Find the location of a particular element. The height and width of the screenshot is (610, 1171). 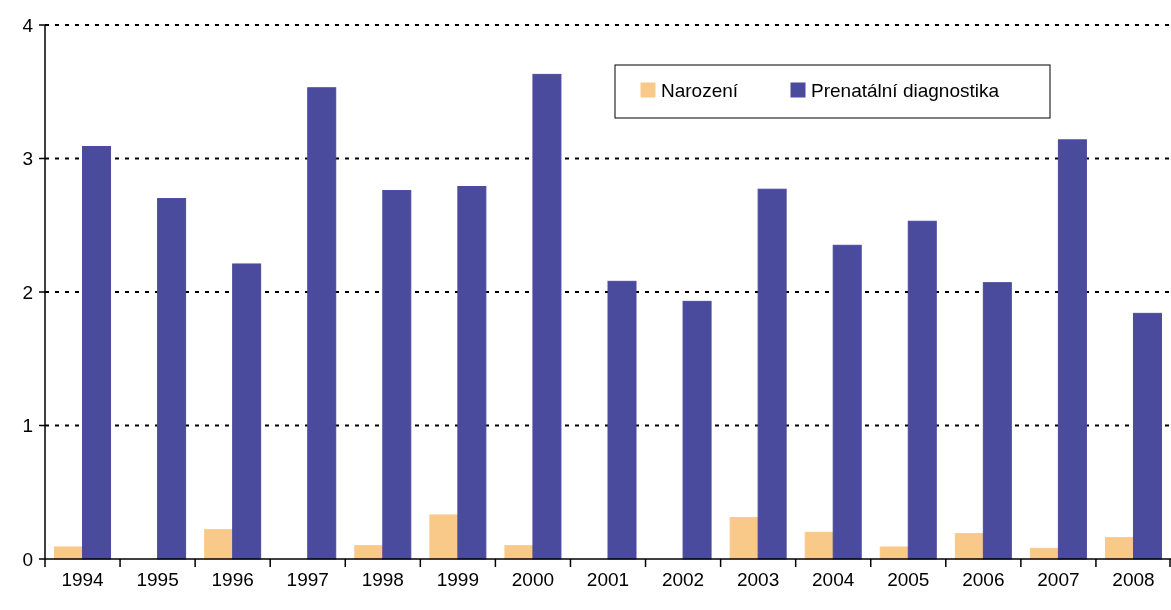

x-tick-label: 2004 is located at coordinates (833, 579).